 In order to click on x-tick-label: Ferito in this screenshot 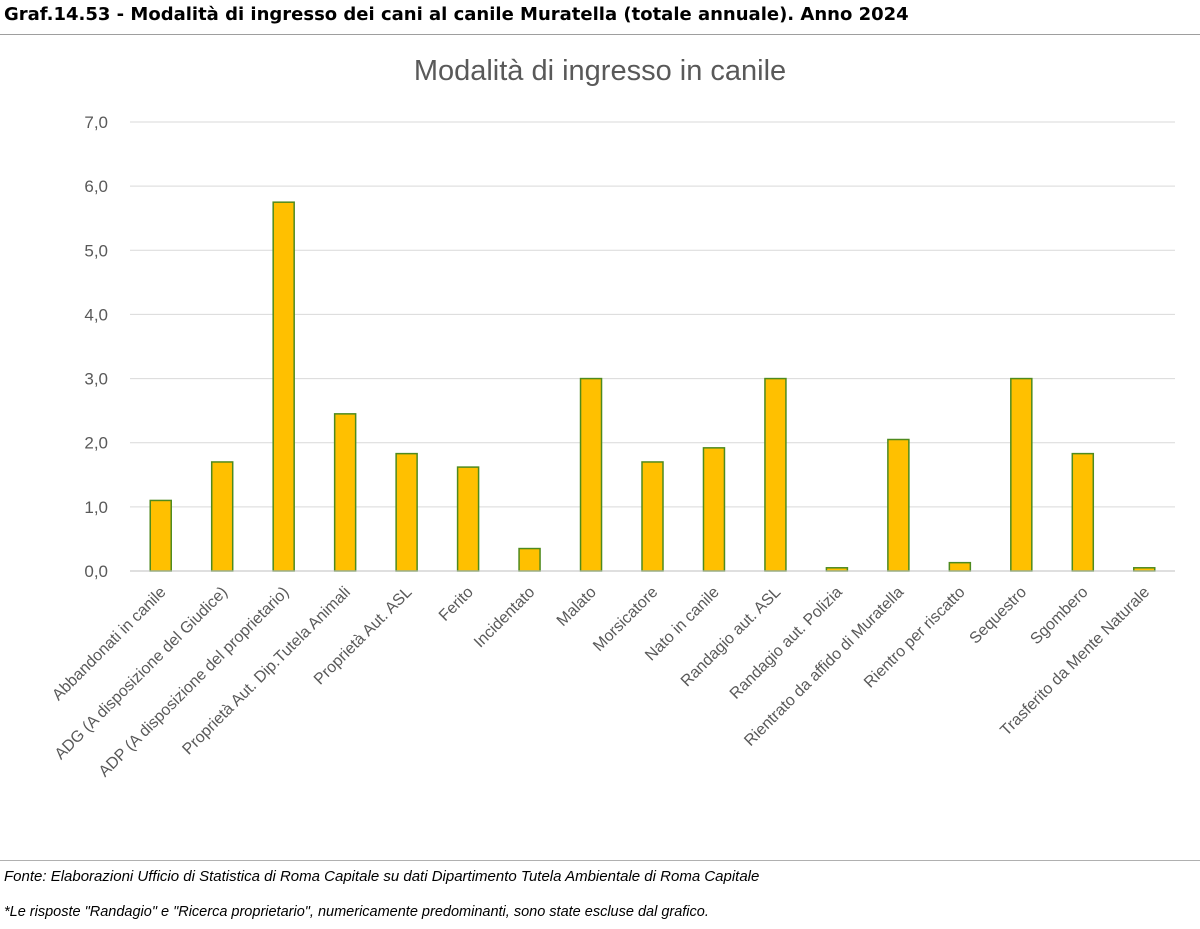, I will do `click(456, 604)`.